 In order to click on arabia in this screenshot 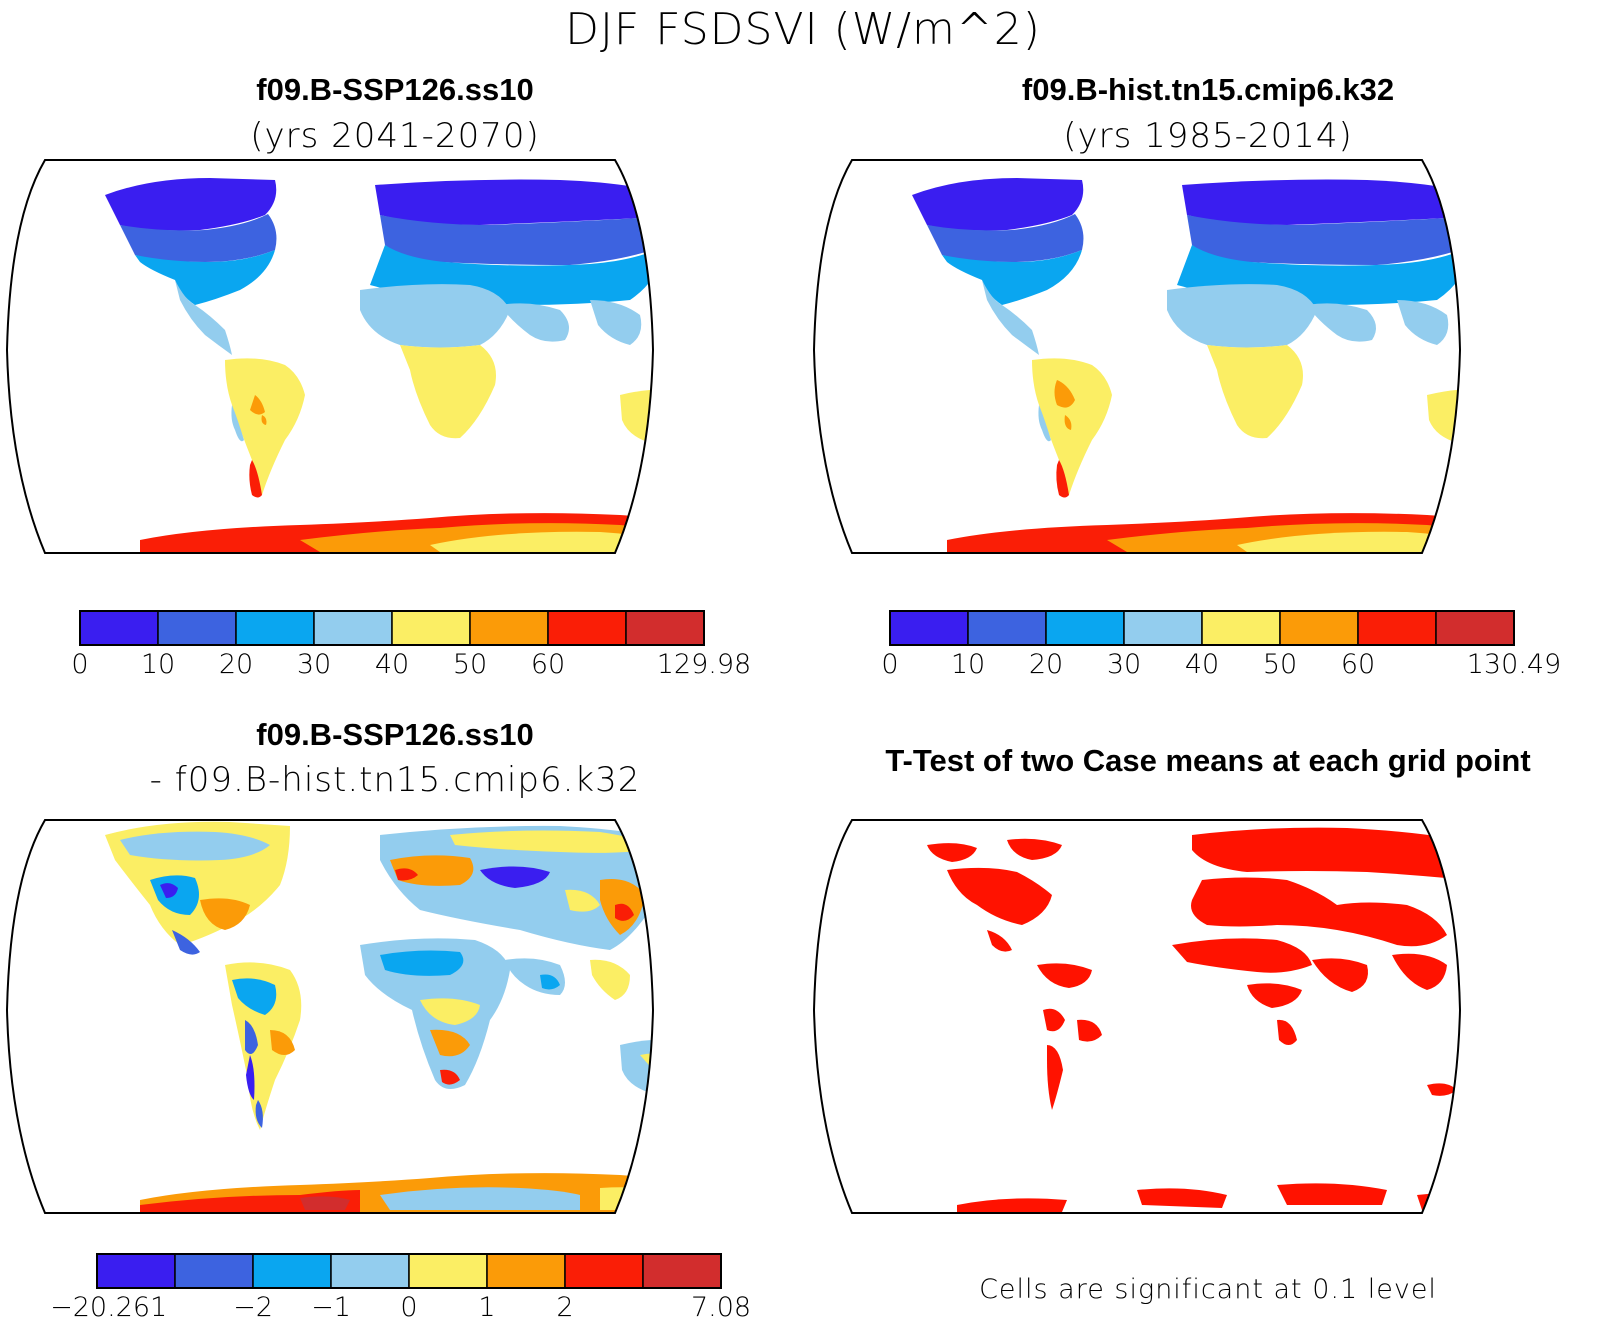, I will do `click(534, 322)`.